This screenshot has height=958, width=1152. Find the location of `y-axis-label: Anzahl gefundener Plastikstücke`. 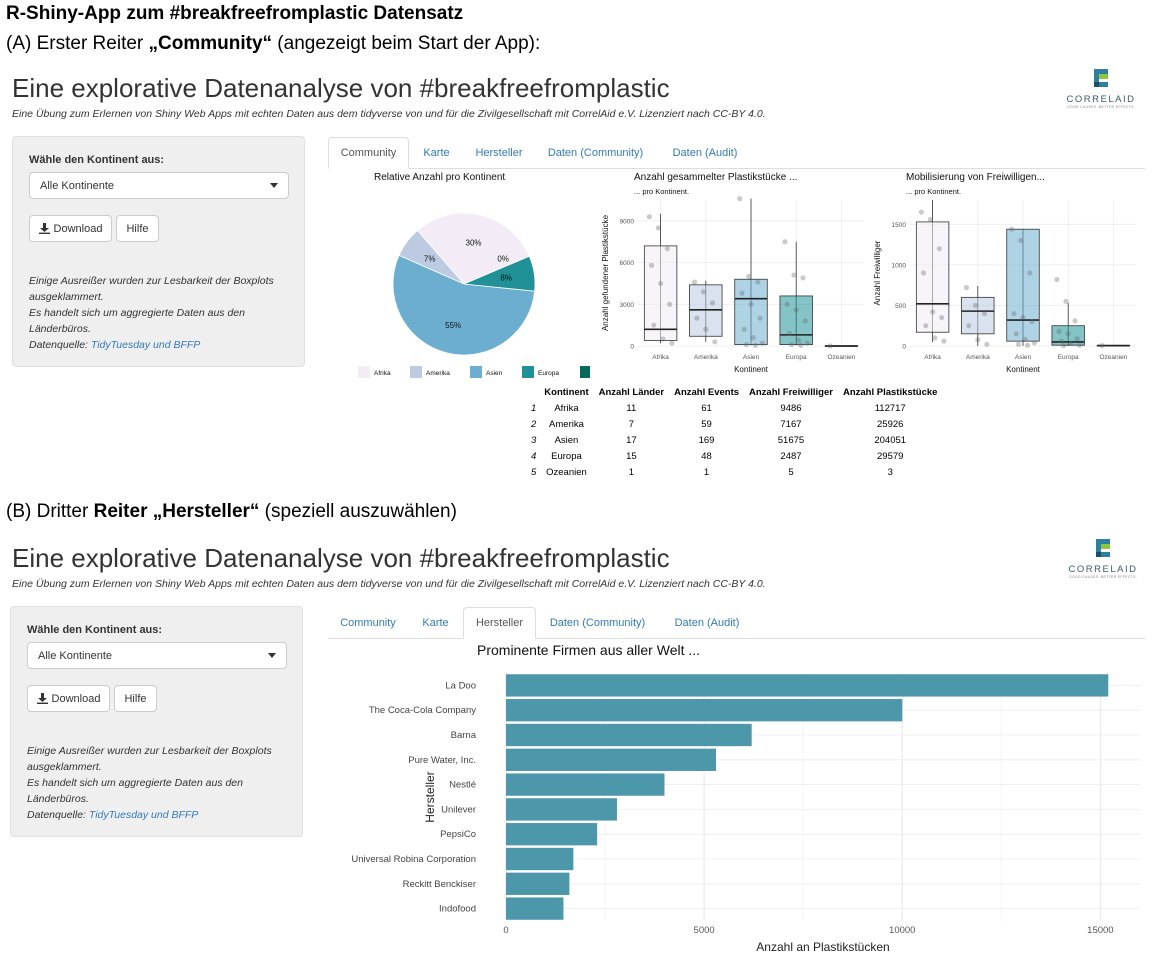

y-axis-label: Anzahl gefundener Plastikstücke is located at coordinates (605, 272).